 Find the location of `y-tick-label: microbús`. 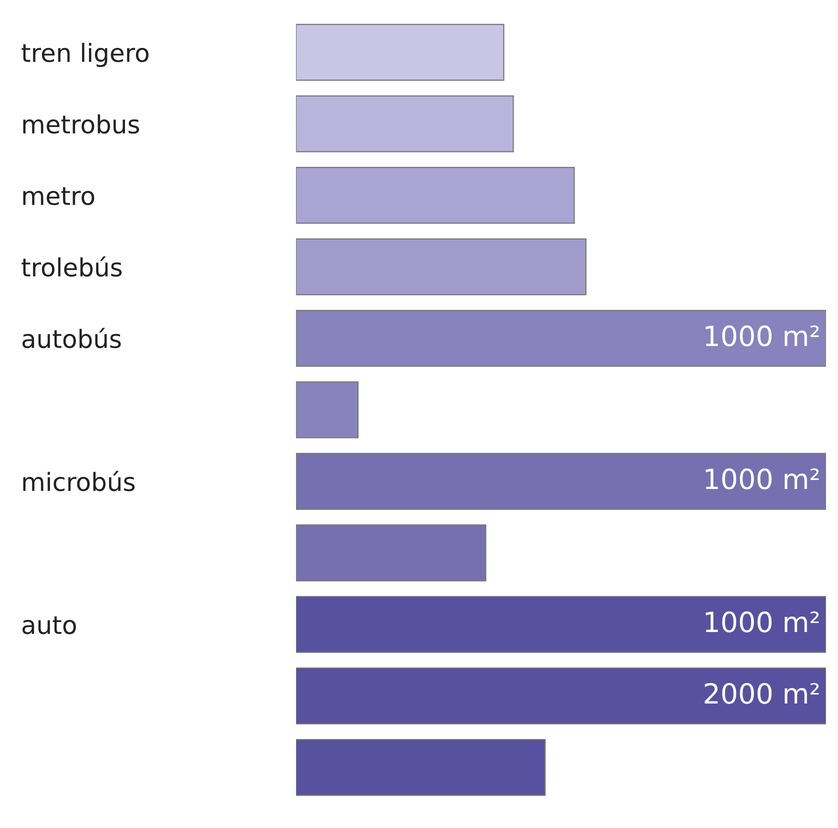

y-tick-label: microbús is located at coordinates (79, 481).